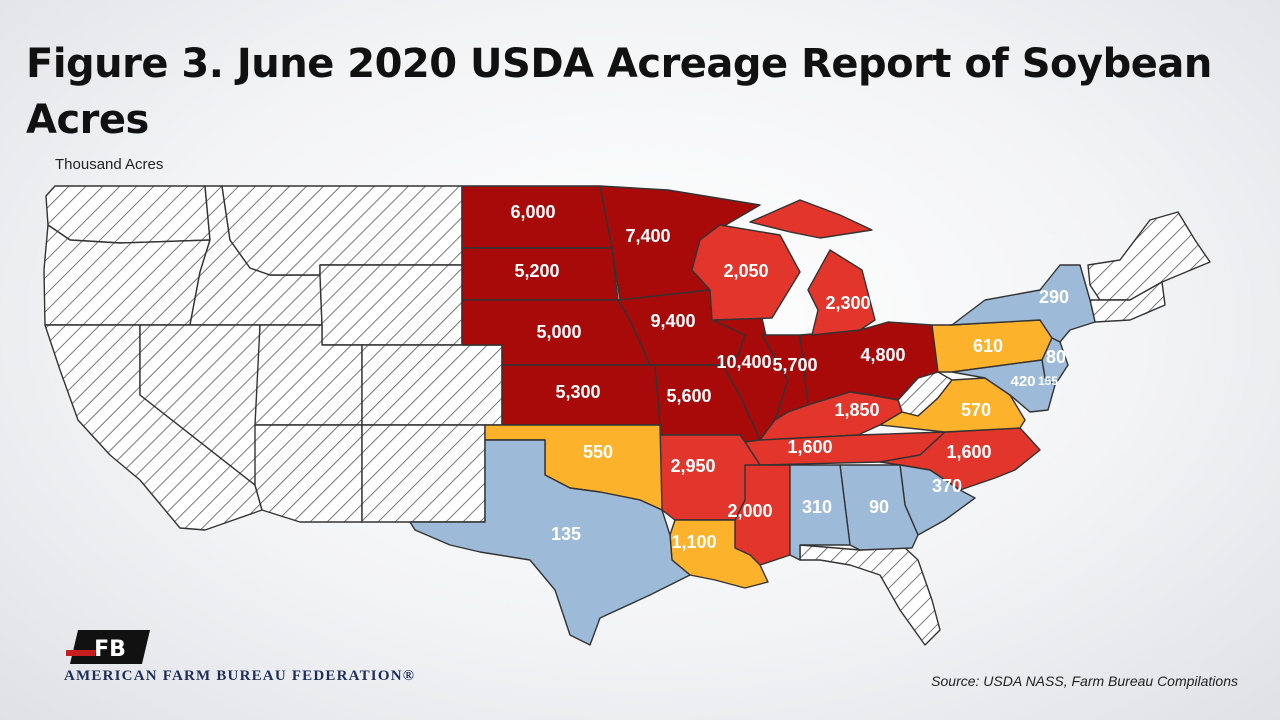 This screenshot has width=1280, height=720. What do you see at coordinates (1149, 256) in the screenshot?
I see `state-NE-region` at bounding box center [1149, 256].